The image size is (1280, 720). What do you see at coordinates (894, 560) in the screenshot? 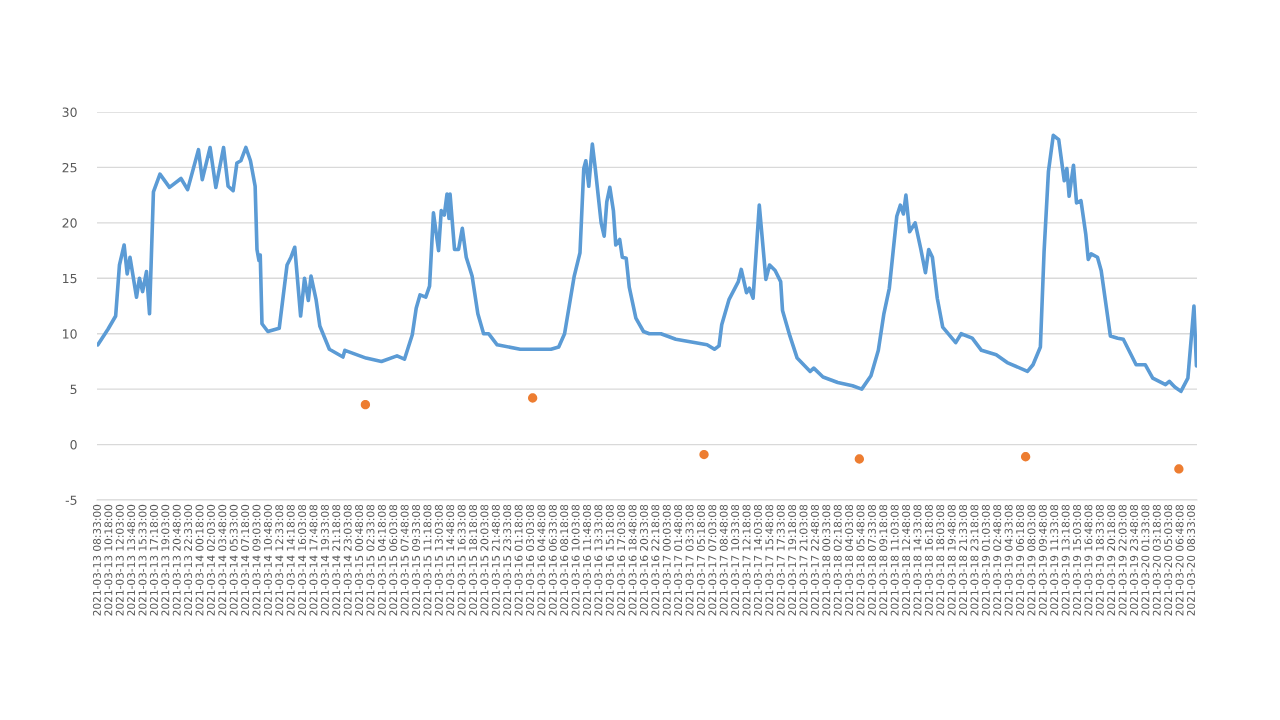
I see `x-tick-label: 2021-03-18 11:03:08` at bounding box center [894, 560].